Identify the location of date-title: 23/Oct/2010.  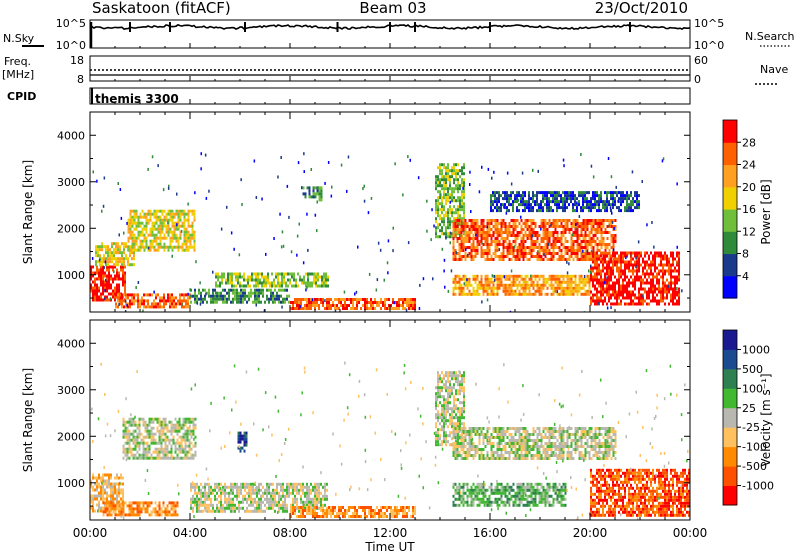
(641, 8).